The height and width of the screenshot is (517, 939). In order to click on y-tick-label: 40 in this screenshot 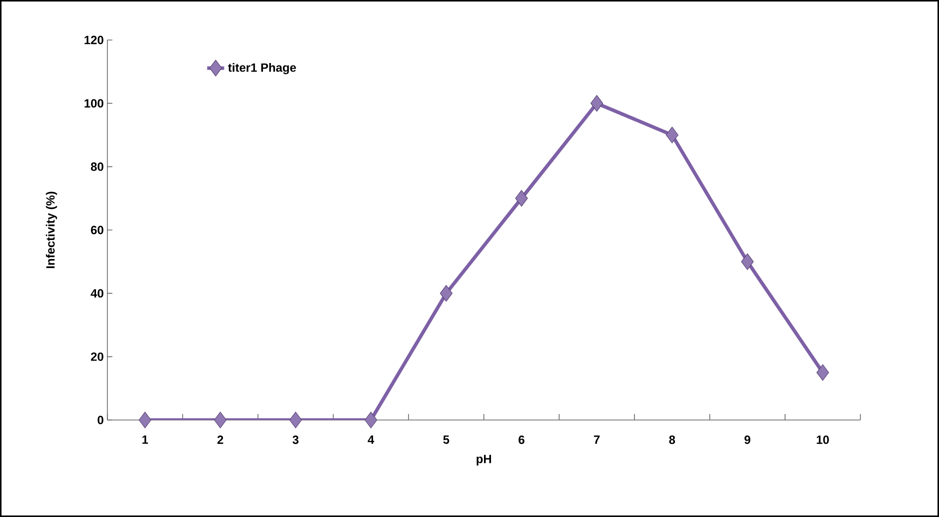, I will do `click(97, 293)`.